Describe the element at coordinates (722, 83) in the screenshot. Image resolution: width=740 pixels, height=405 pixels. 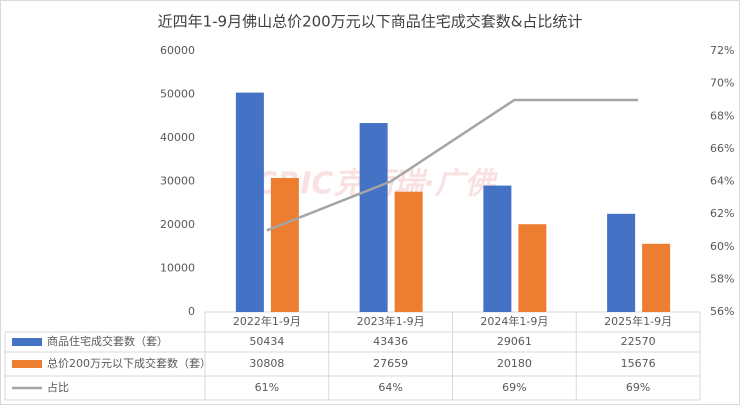
I see `y2-tick-label: 70%` at that location.